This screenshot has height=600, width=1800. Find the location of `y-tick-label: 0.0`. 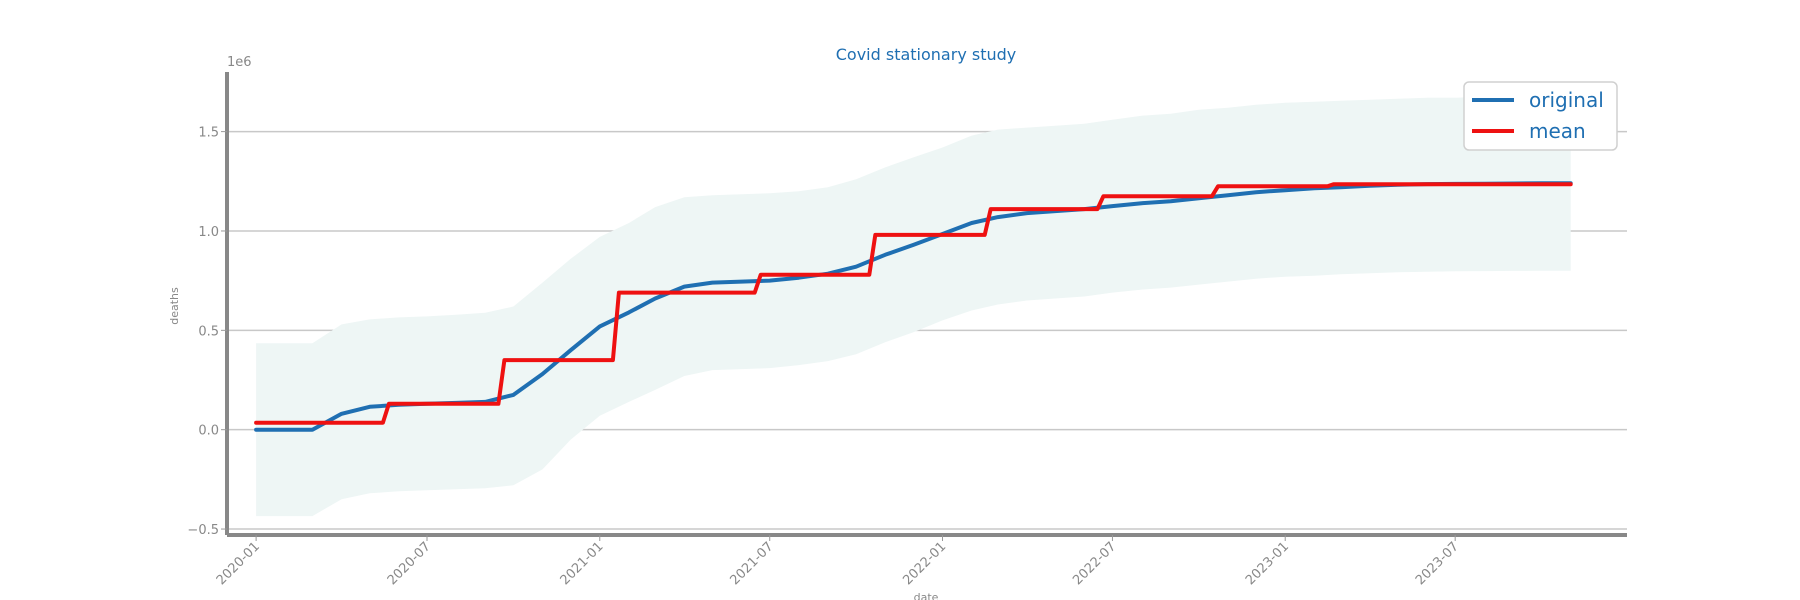

y-tick-label: 0.0 is located at coordinates (208, 431).